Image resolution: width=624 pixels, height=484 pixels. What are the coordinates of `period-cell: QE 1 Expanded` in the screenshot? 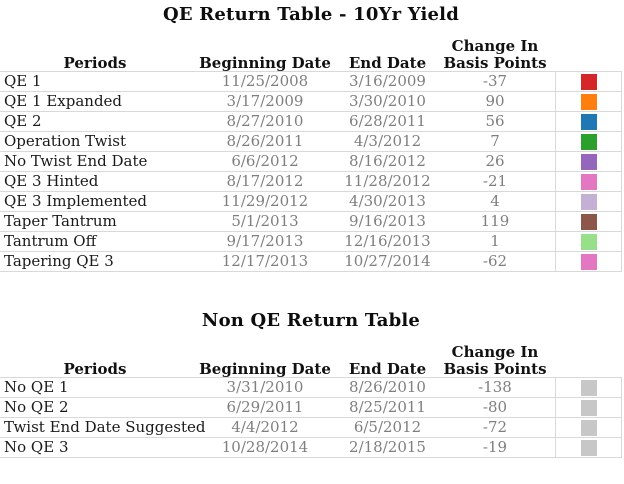 It's located at (63, 101).